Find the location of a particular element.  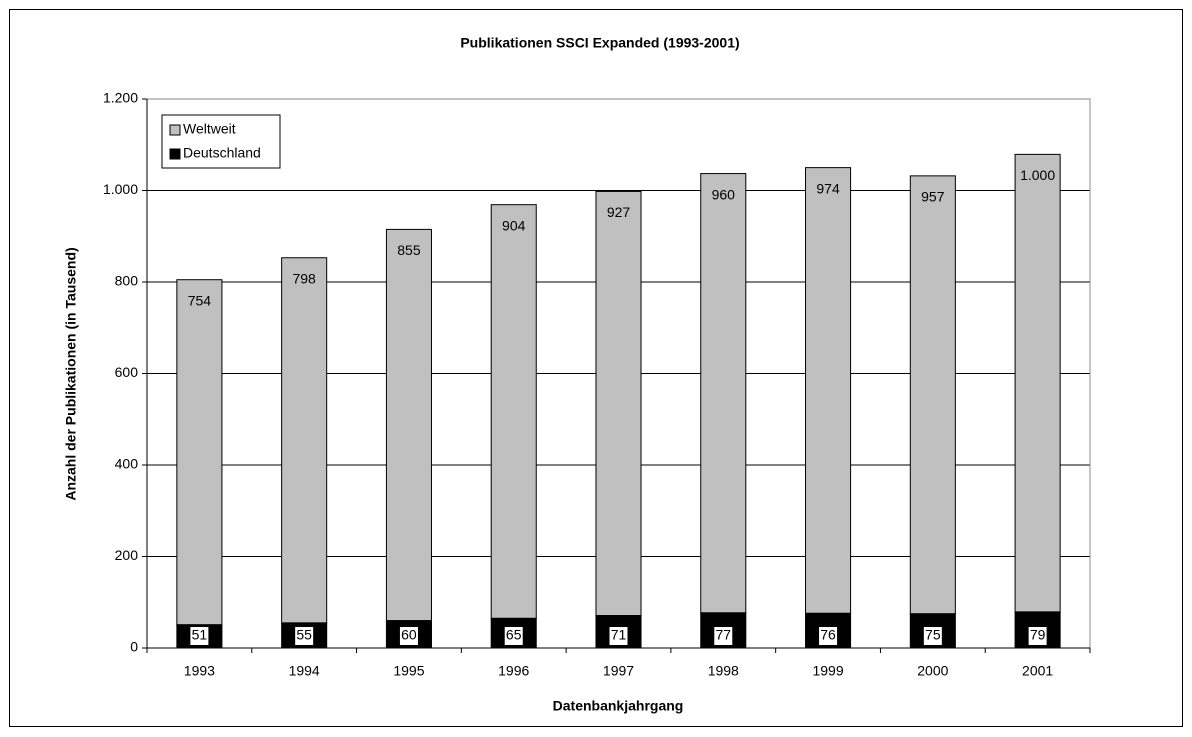

data-label: 79 is located at coordinates (1038, 635).